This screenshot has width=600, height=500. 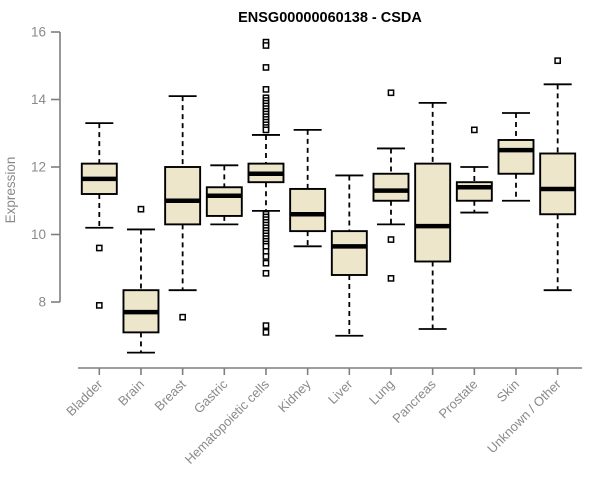 What do you see at coordinates (84, 397) in the screenshot?
I see `x-tick-label-bladder: Bladder` at bounding box center [84, 397].